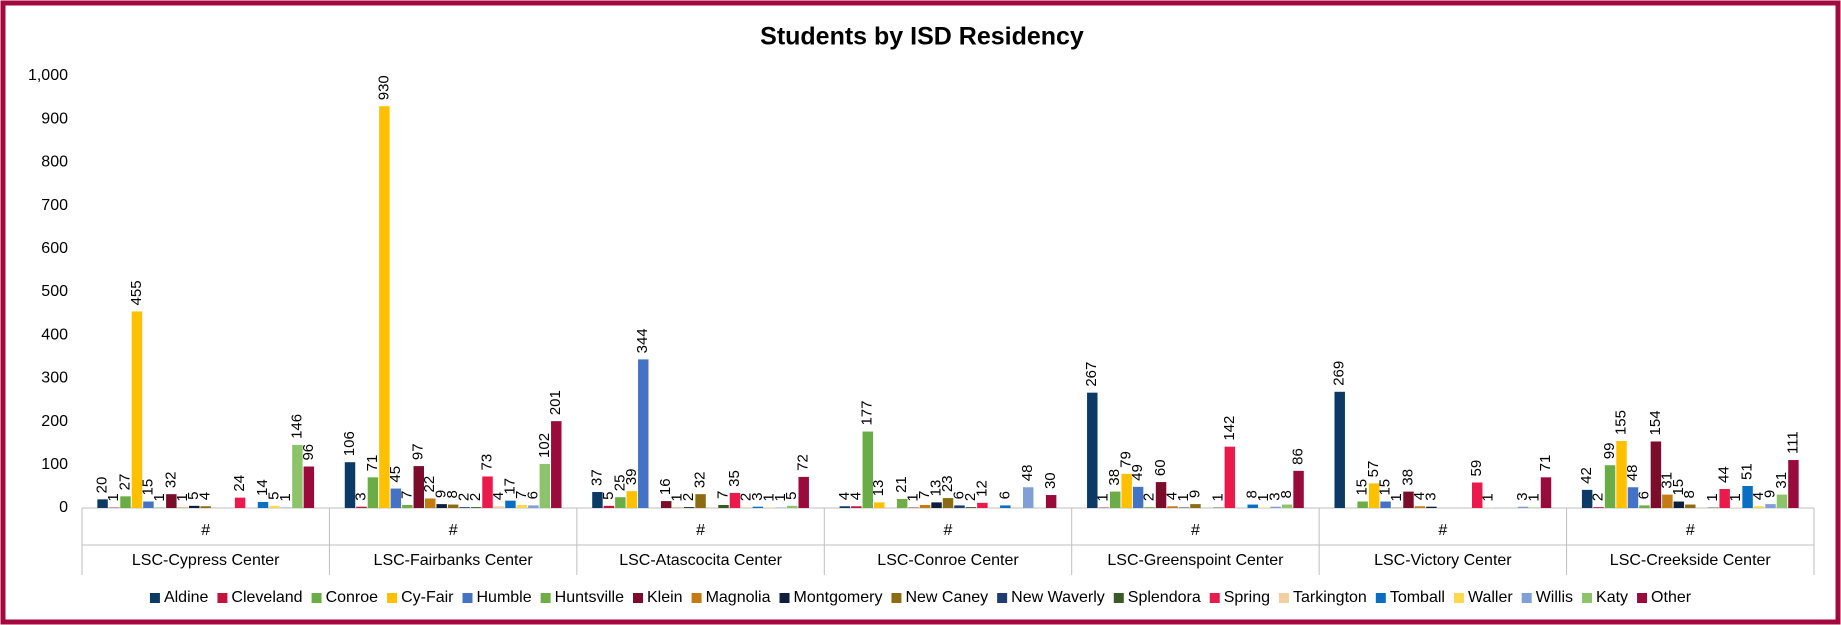  I want to click on value-label: 12, so click(981, 488).